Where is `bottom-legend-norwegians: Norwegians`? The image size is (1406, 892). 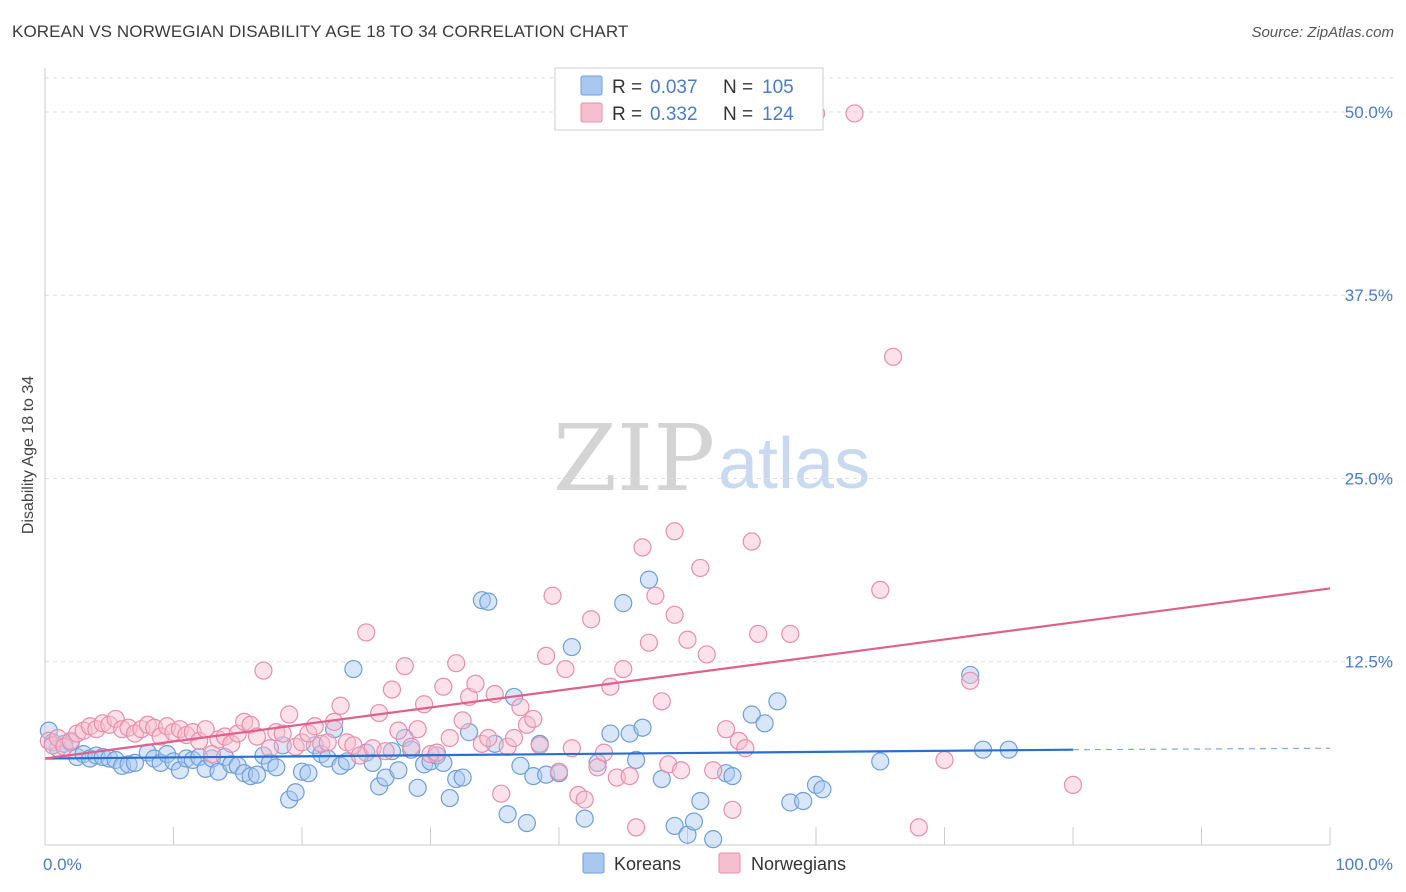
bottom-legend-norwegians: Norwegians is located at coordinates (798, 864).